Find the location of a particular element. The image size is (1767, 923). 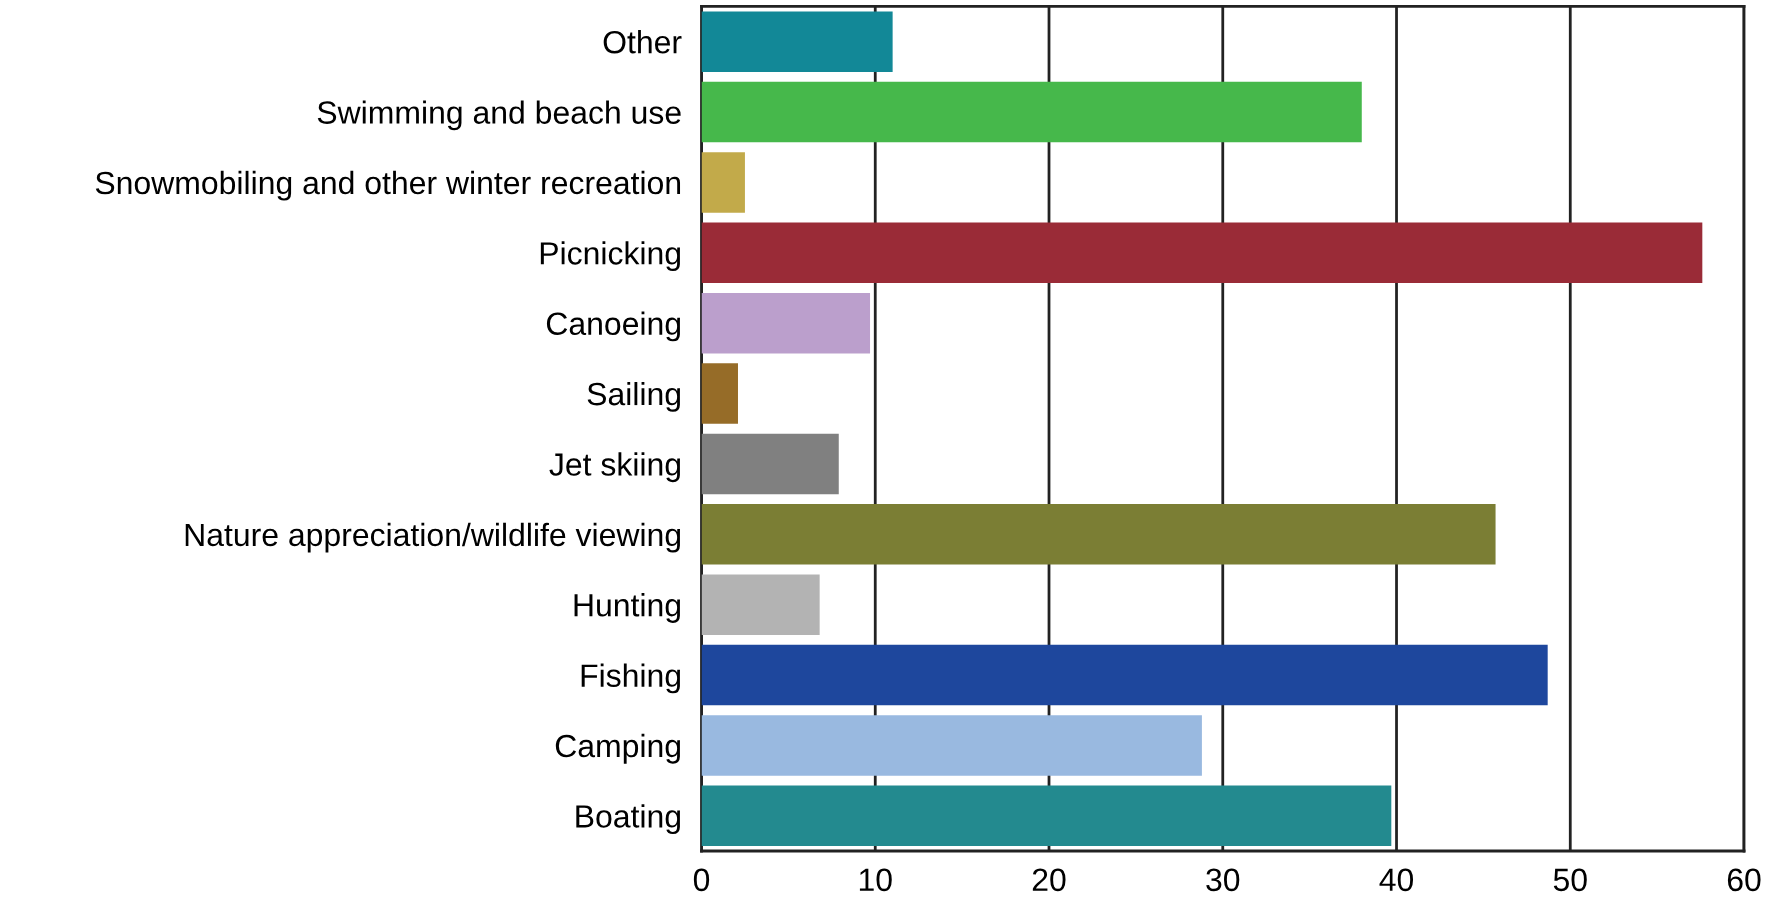

y-tick-label: Jet skiing is located at coordinates (614, 467).